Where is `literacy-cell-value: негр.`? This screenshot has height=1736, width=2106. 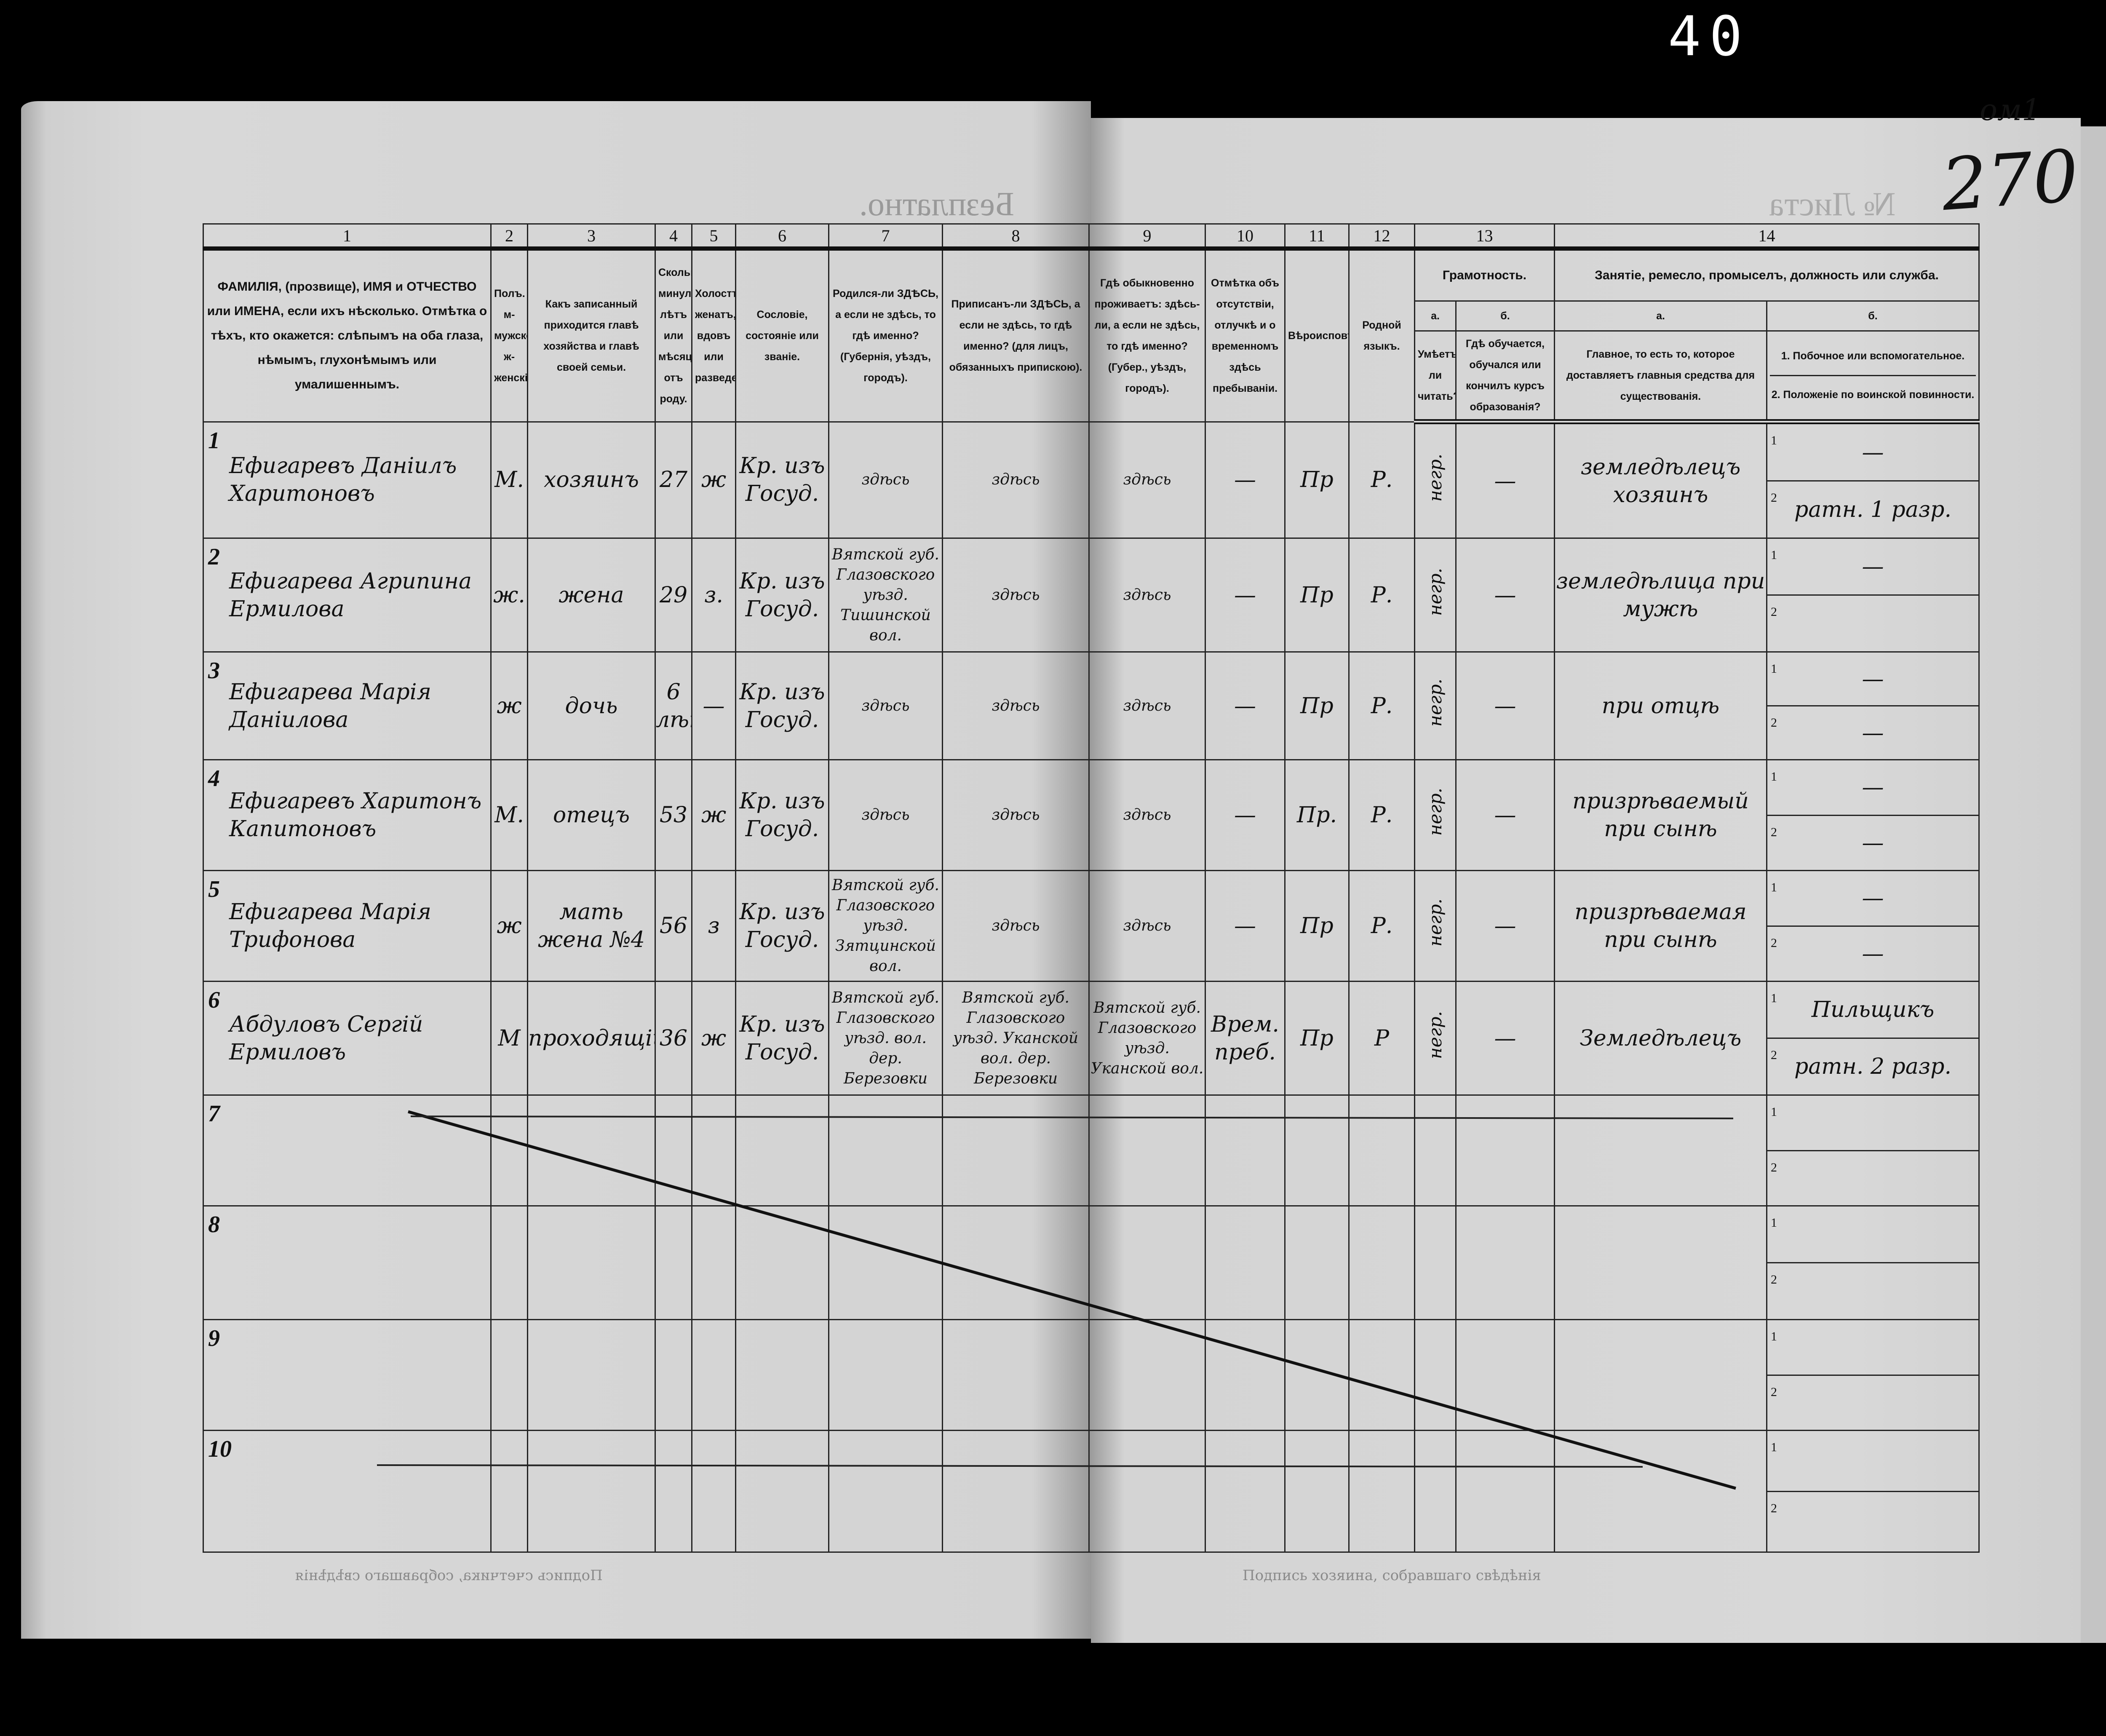 literacy-cell-value: негр. is located at coordinates (1435, 591).